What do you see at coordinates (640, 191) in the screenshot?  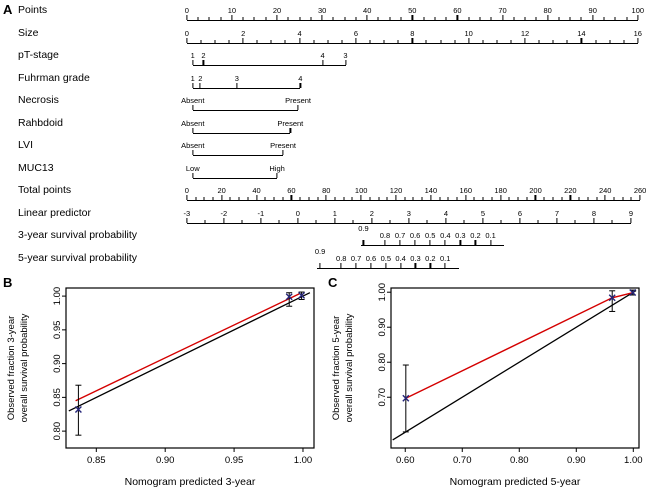 I see `axis-tick-label: 260` at bounding box center [640, 191].